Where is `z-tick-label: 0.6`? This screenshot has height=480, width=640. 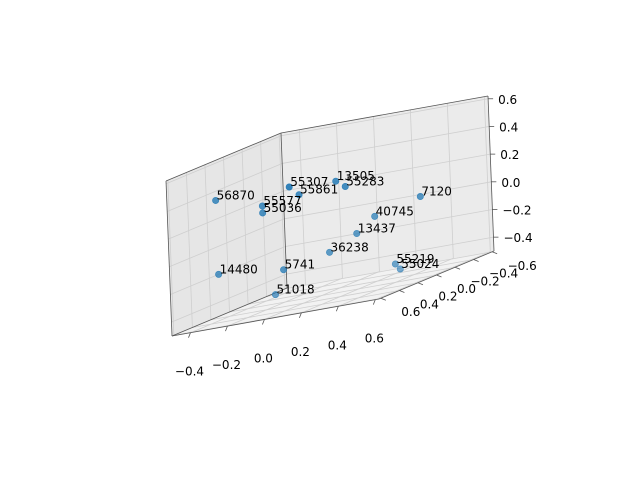
z-tick-label: 0.6 is located at coordinates (507, 100).